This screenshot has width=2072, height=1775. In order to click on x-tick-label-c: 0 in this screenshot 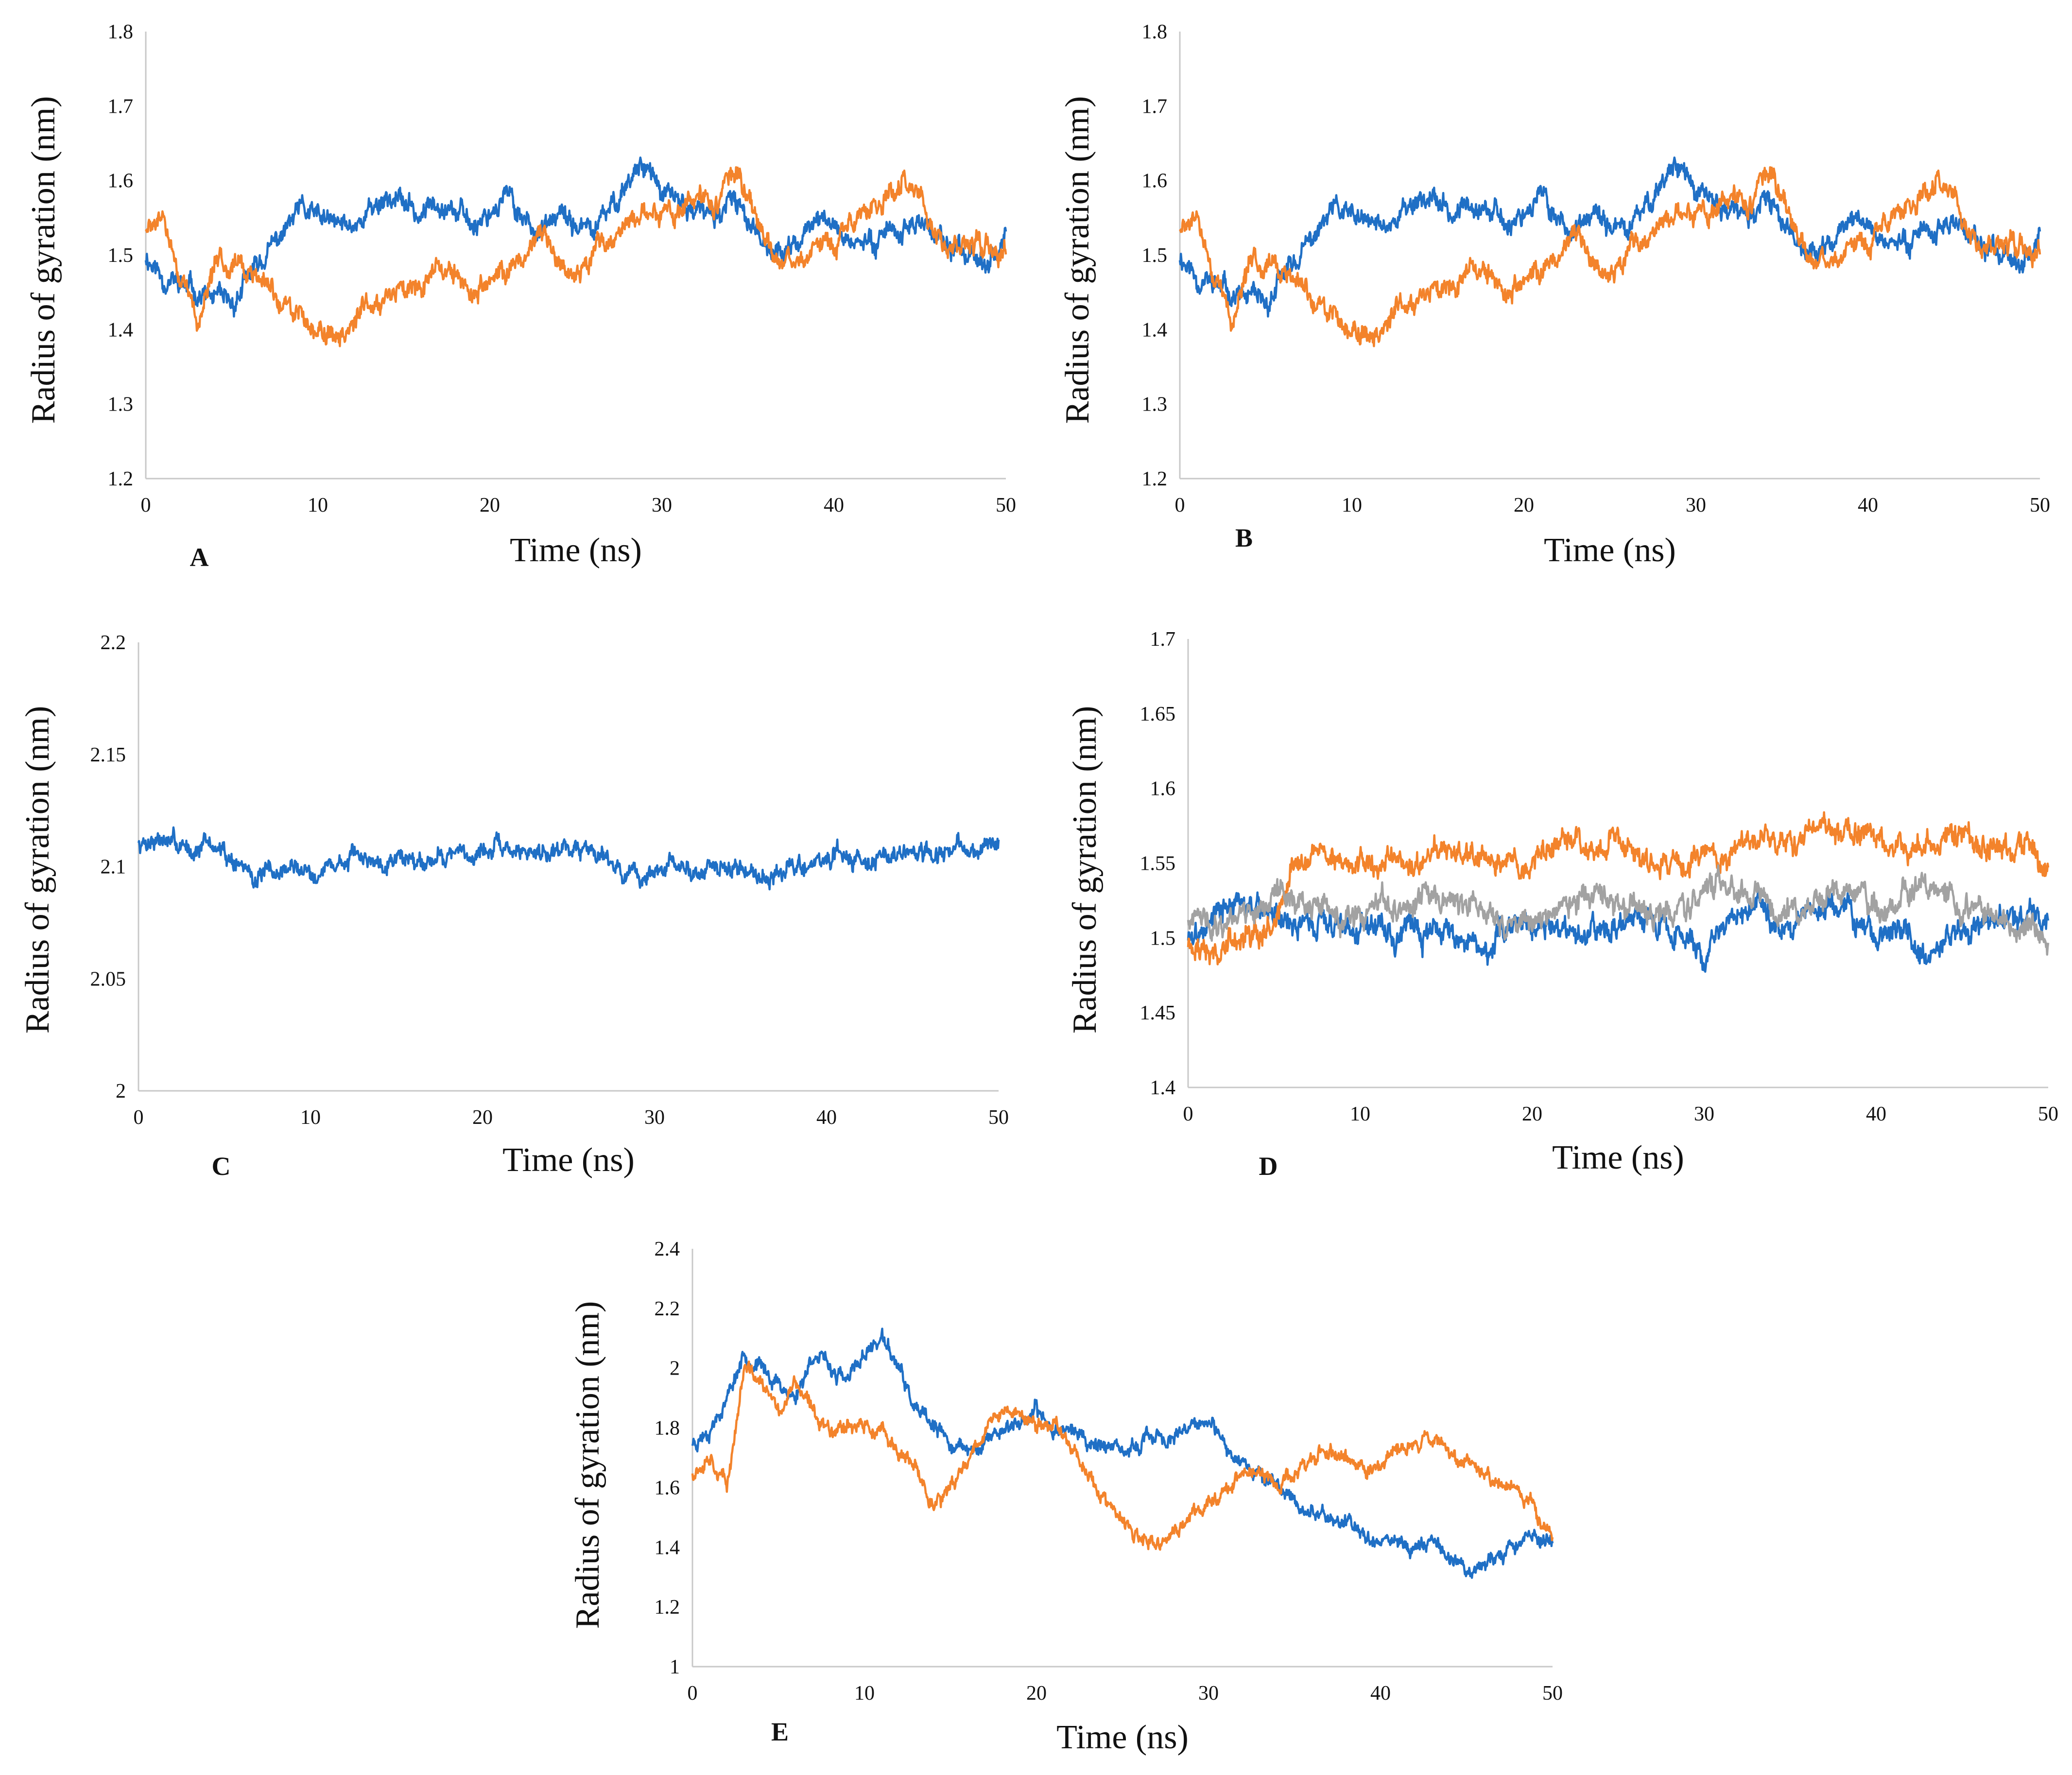, I will do `click(139, 1117)`.